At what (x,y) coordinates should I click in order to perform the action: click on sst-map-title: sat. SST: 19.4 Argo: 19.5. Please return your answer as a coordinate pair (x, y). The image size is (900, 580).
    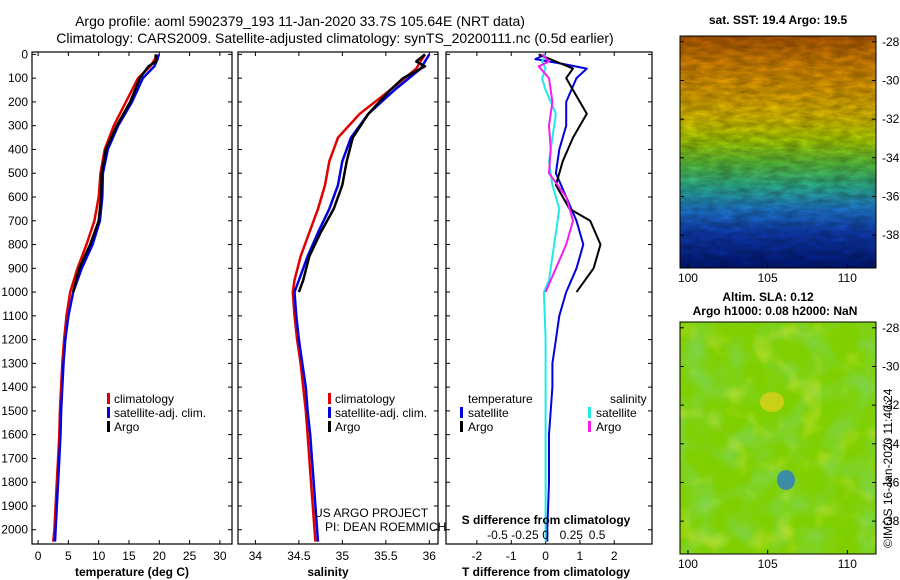
    Looking at the image, I should click on (778, 20).